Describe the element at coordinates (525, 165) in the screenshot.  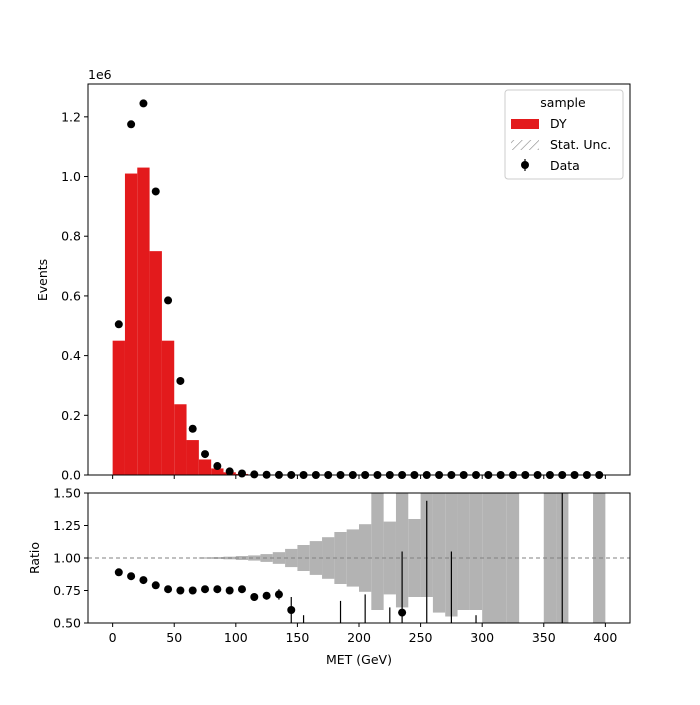
I see `legend-data-marker` at that location.